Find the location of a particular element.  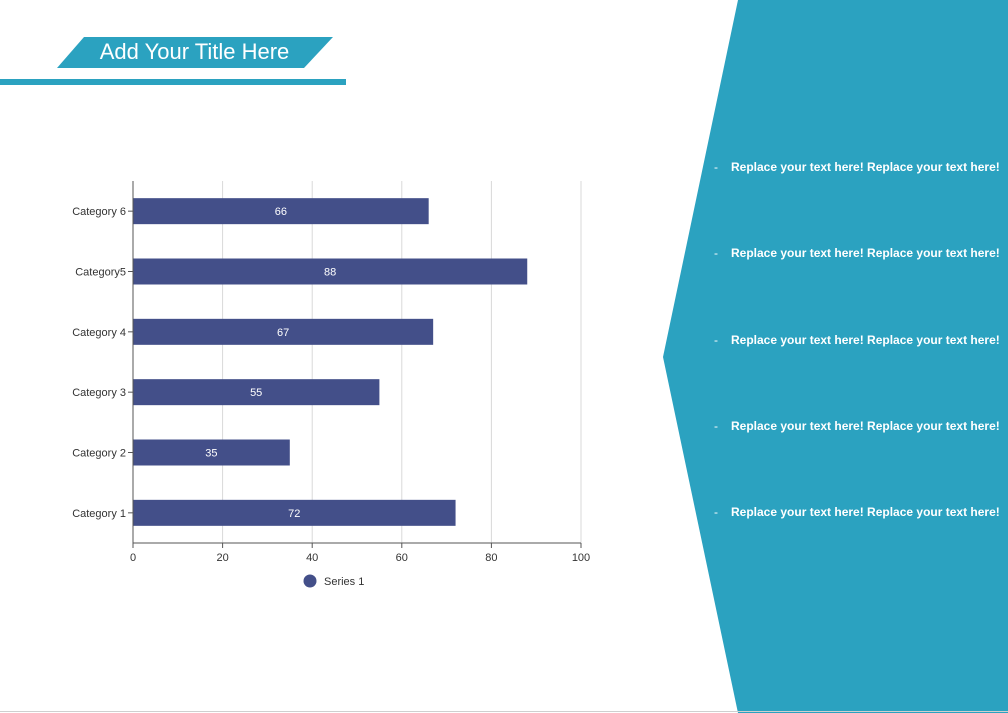

data-label: 88 is located at coordinates (330, 273).